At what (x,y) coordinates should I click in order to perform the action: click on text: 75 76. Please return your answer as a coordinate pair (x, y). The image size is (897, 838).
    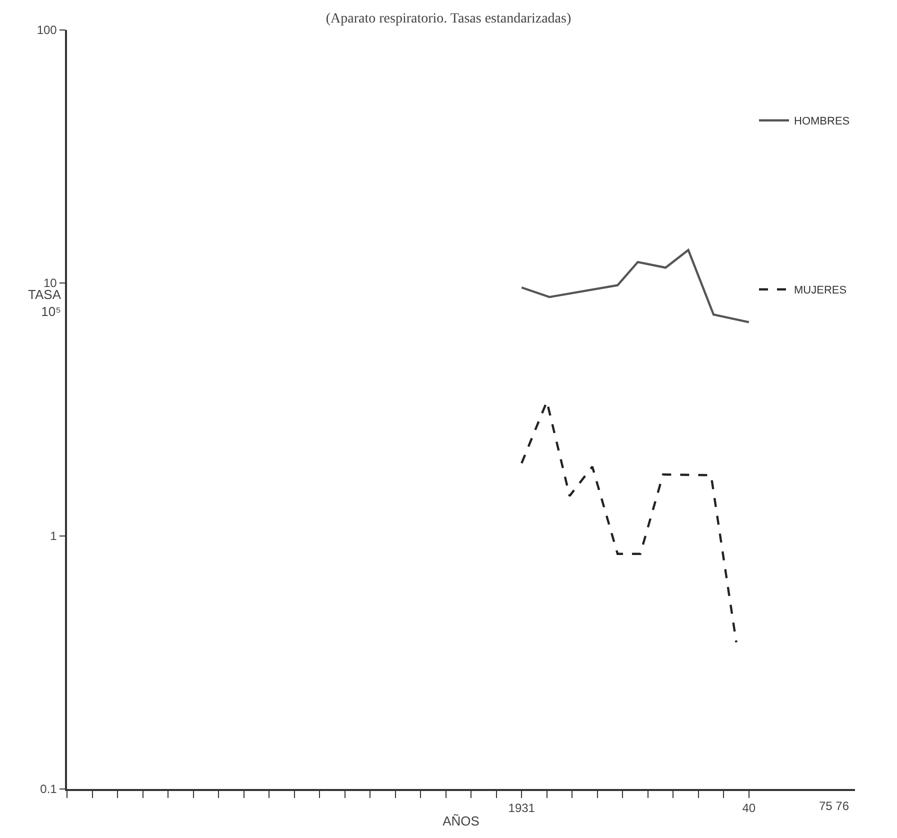
    Looking at the image, I should click on (834, 806).